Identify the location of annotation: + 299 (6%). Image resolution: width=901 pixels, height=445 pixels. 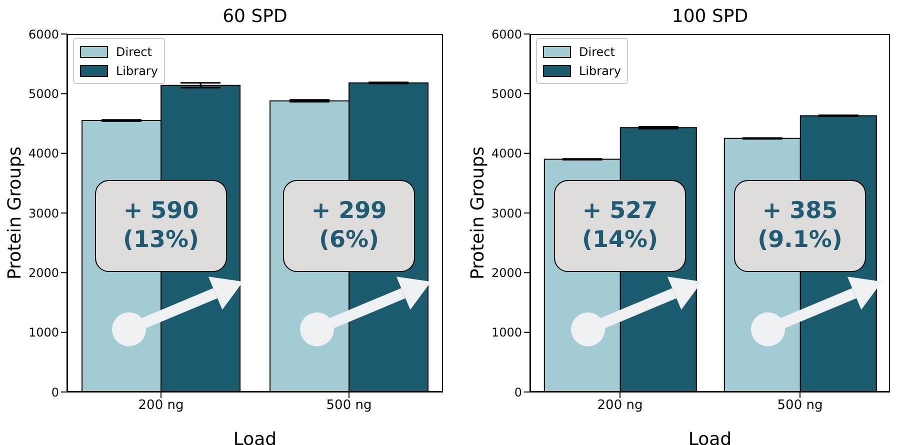
(349, 226).